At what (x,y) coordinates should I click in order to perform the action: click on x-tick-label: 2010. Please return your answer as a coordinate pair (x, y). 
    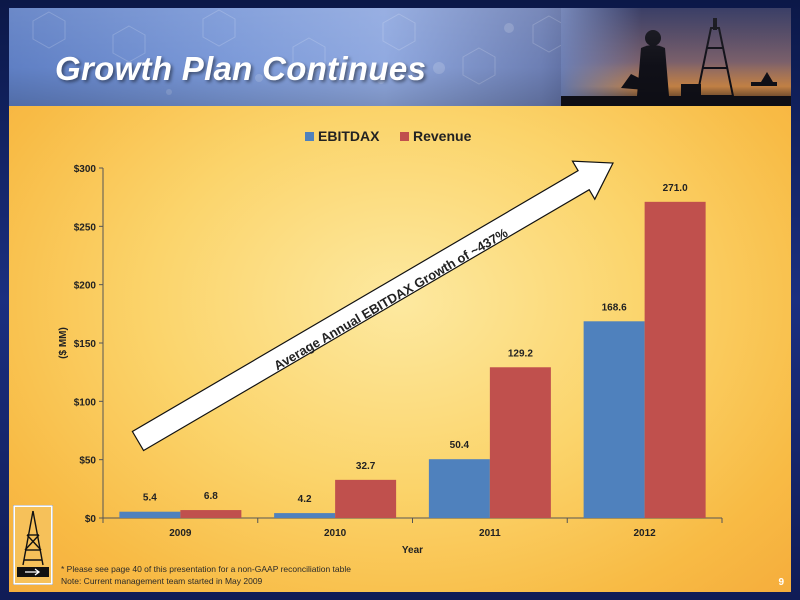
    Looking at the image, I should click on (335, 533).